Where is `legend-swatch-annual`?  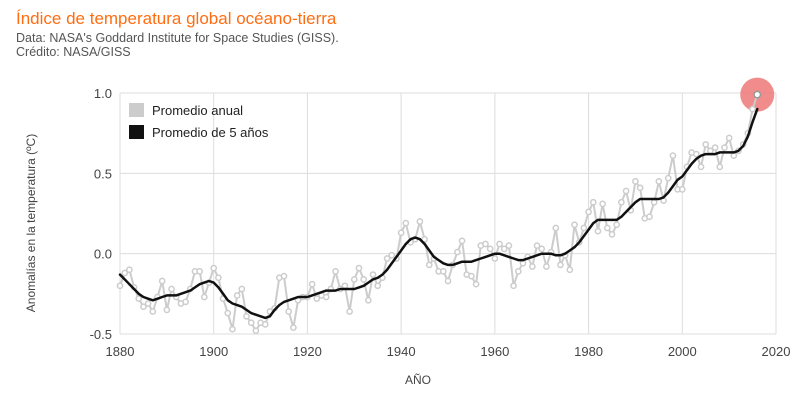
legend-swatch-annual is located at coordinates (136, 110).